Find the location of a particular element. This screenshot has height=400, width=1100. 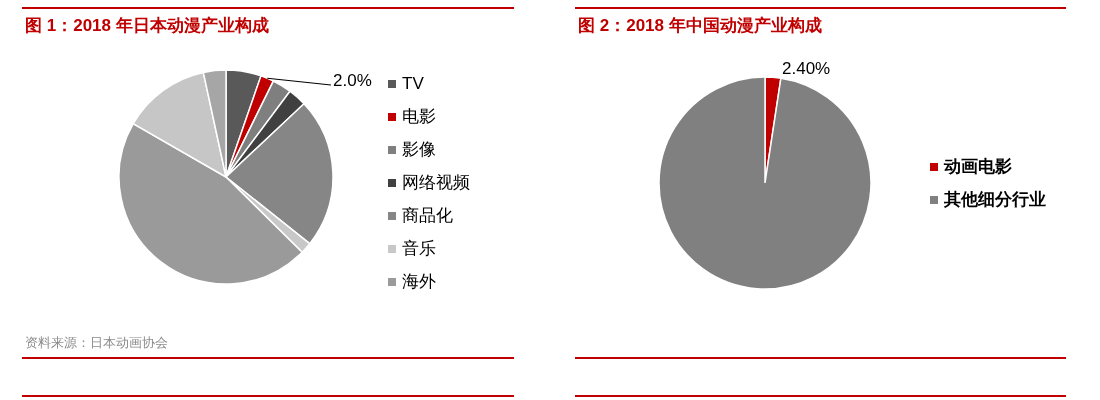

legend-label: 网络视频 is located at coordinates (436, 183).